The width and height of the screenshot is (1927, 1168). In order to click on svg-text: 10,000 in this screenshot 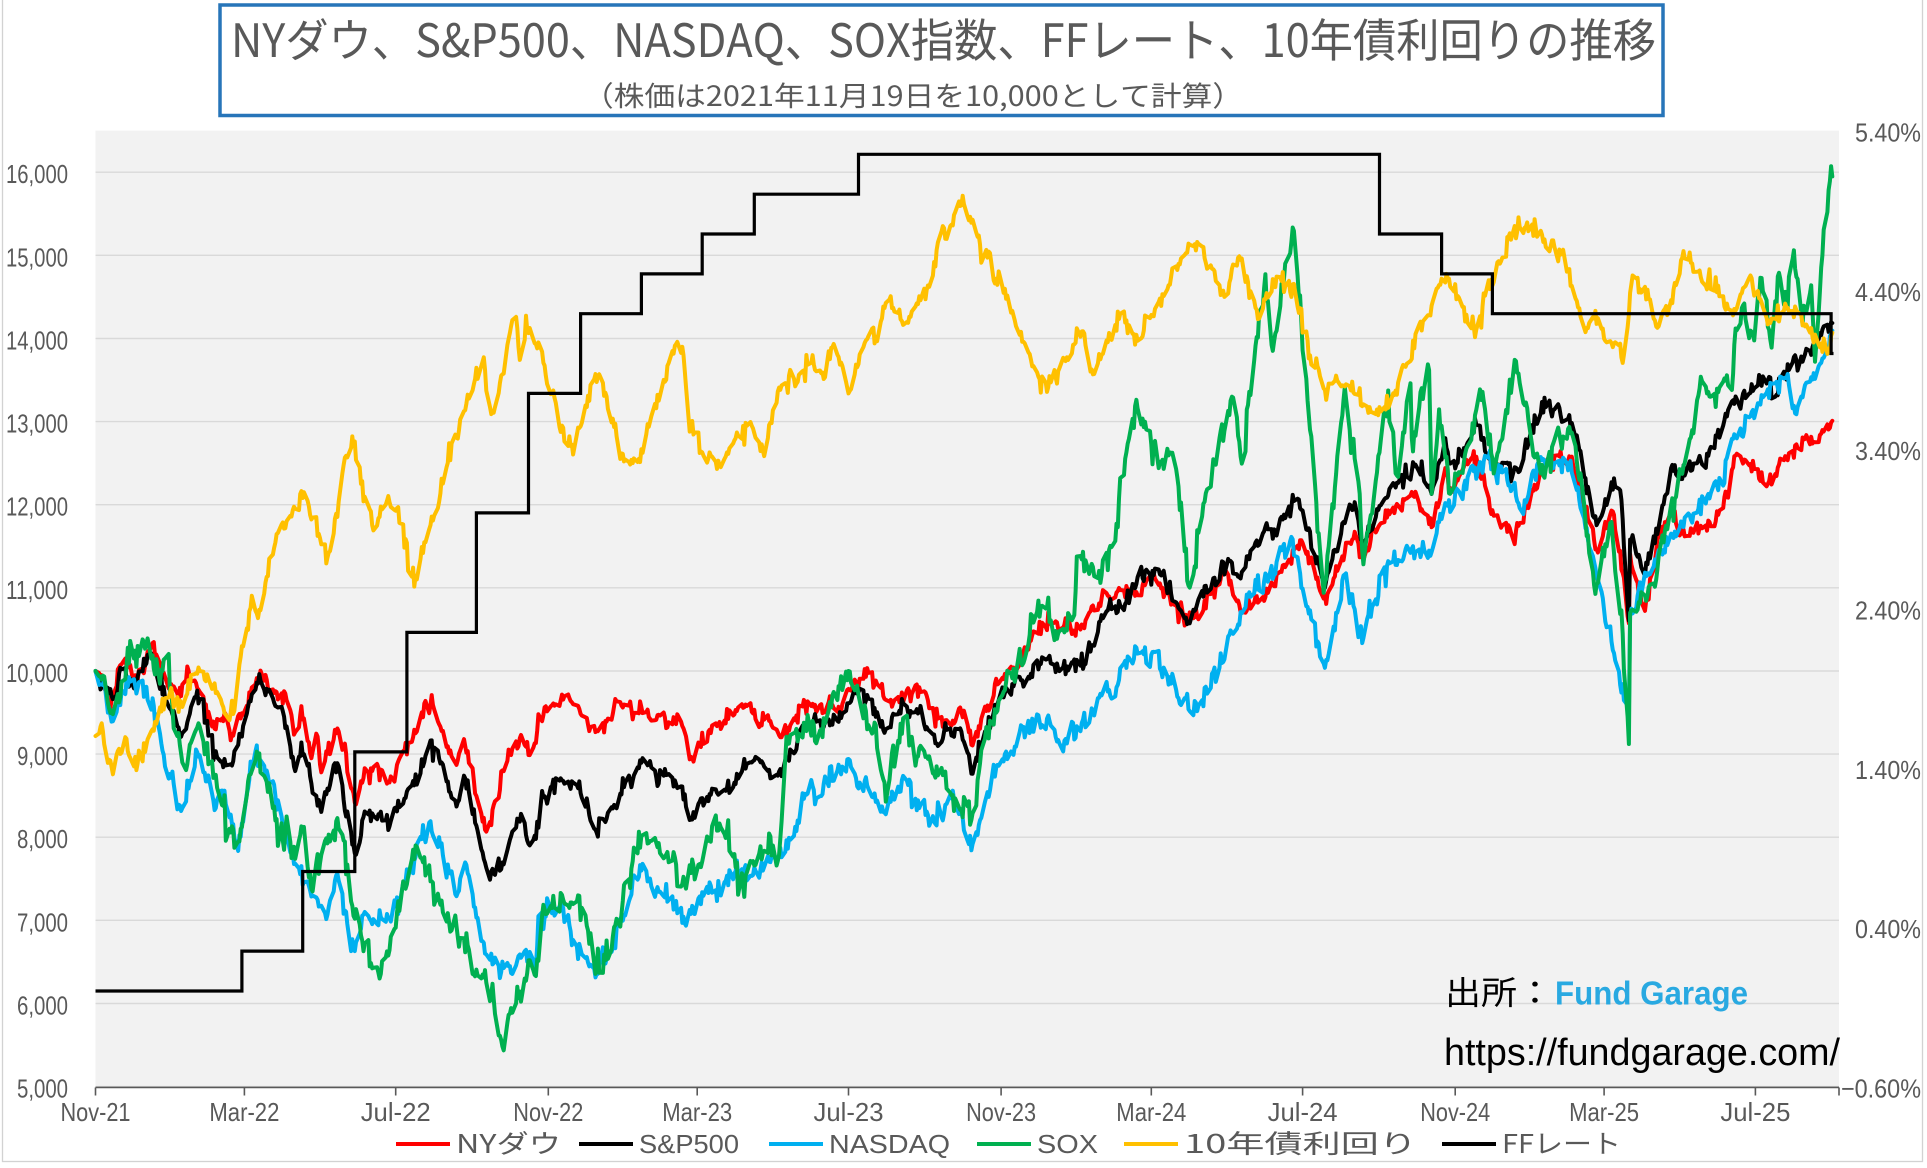, I will do `click(37, 673)`.